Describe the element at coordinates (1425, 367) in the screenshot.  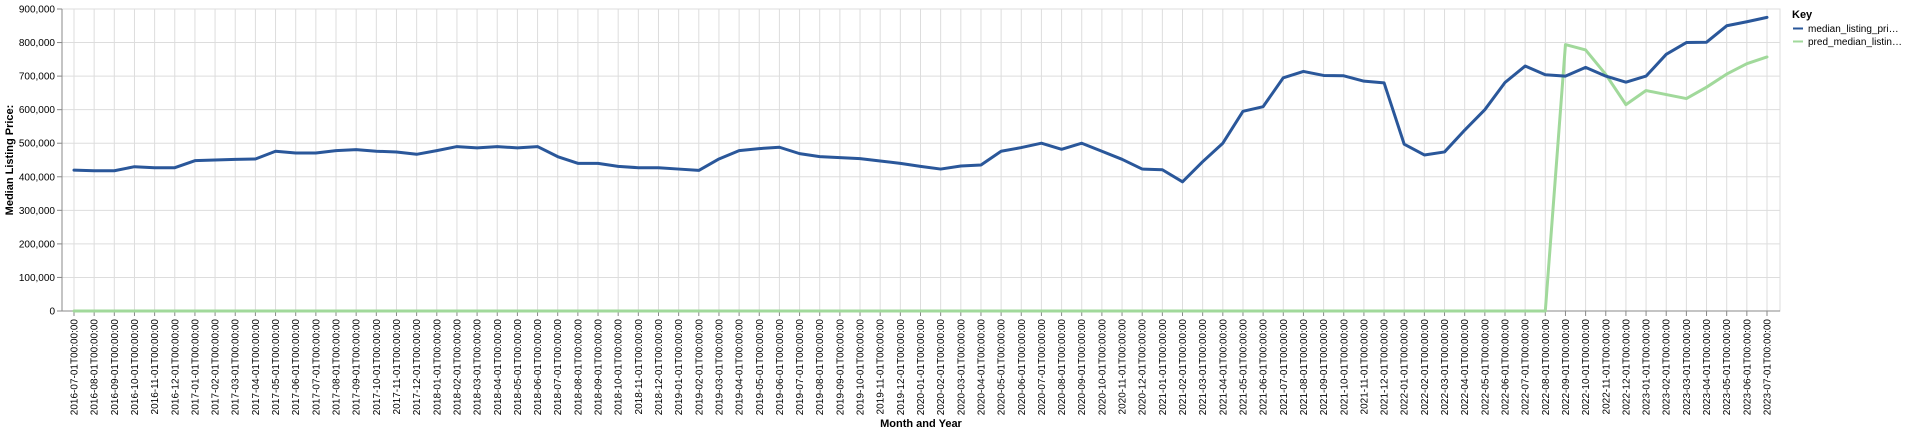
I see `x-tick-label: 2022-02-01T00:00:00` at that location.